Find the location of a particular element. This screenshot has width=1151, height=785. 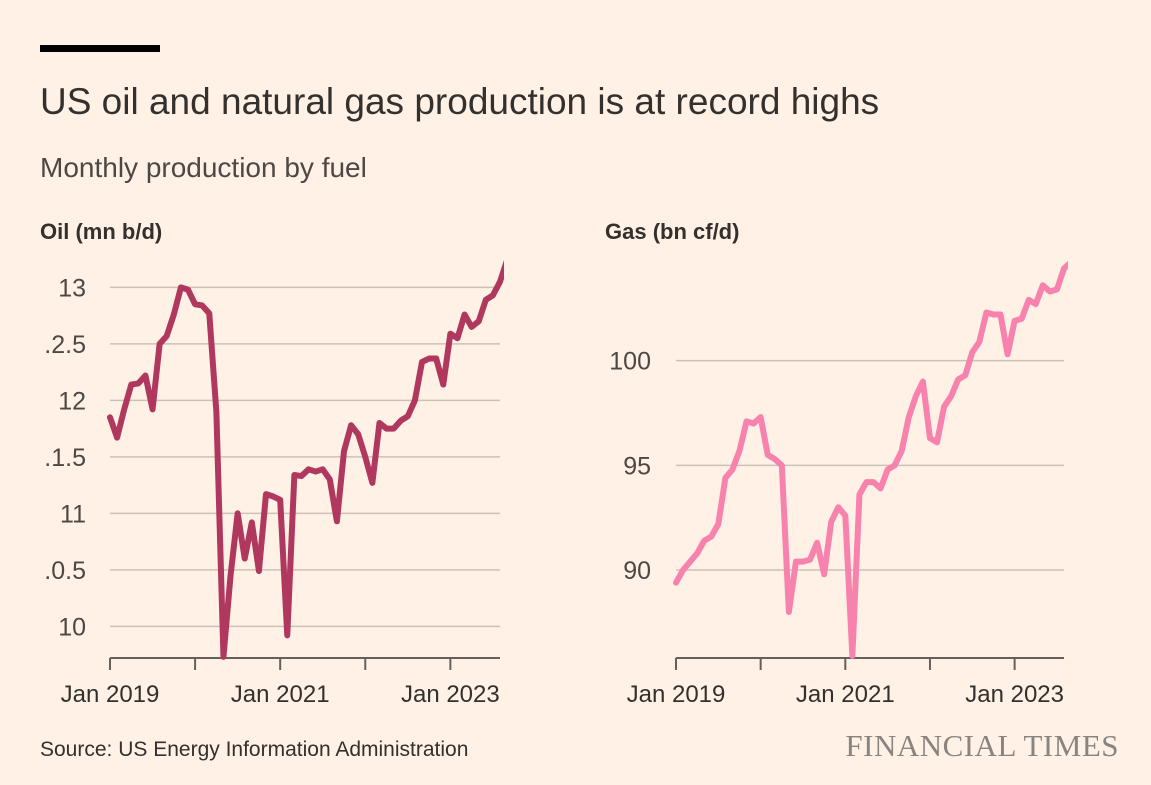

chart-subtitle: Monthly production by fuel is located at coordinates (203, 167).